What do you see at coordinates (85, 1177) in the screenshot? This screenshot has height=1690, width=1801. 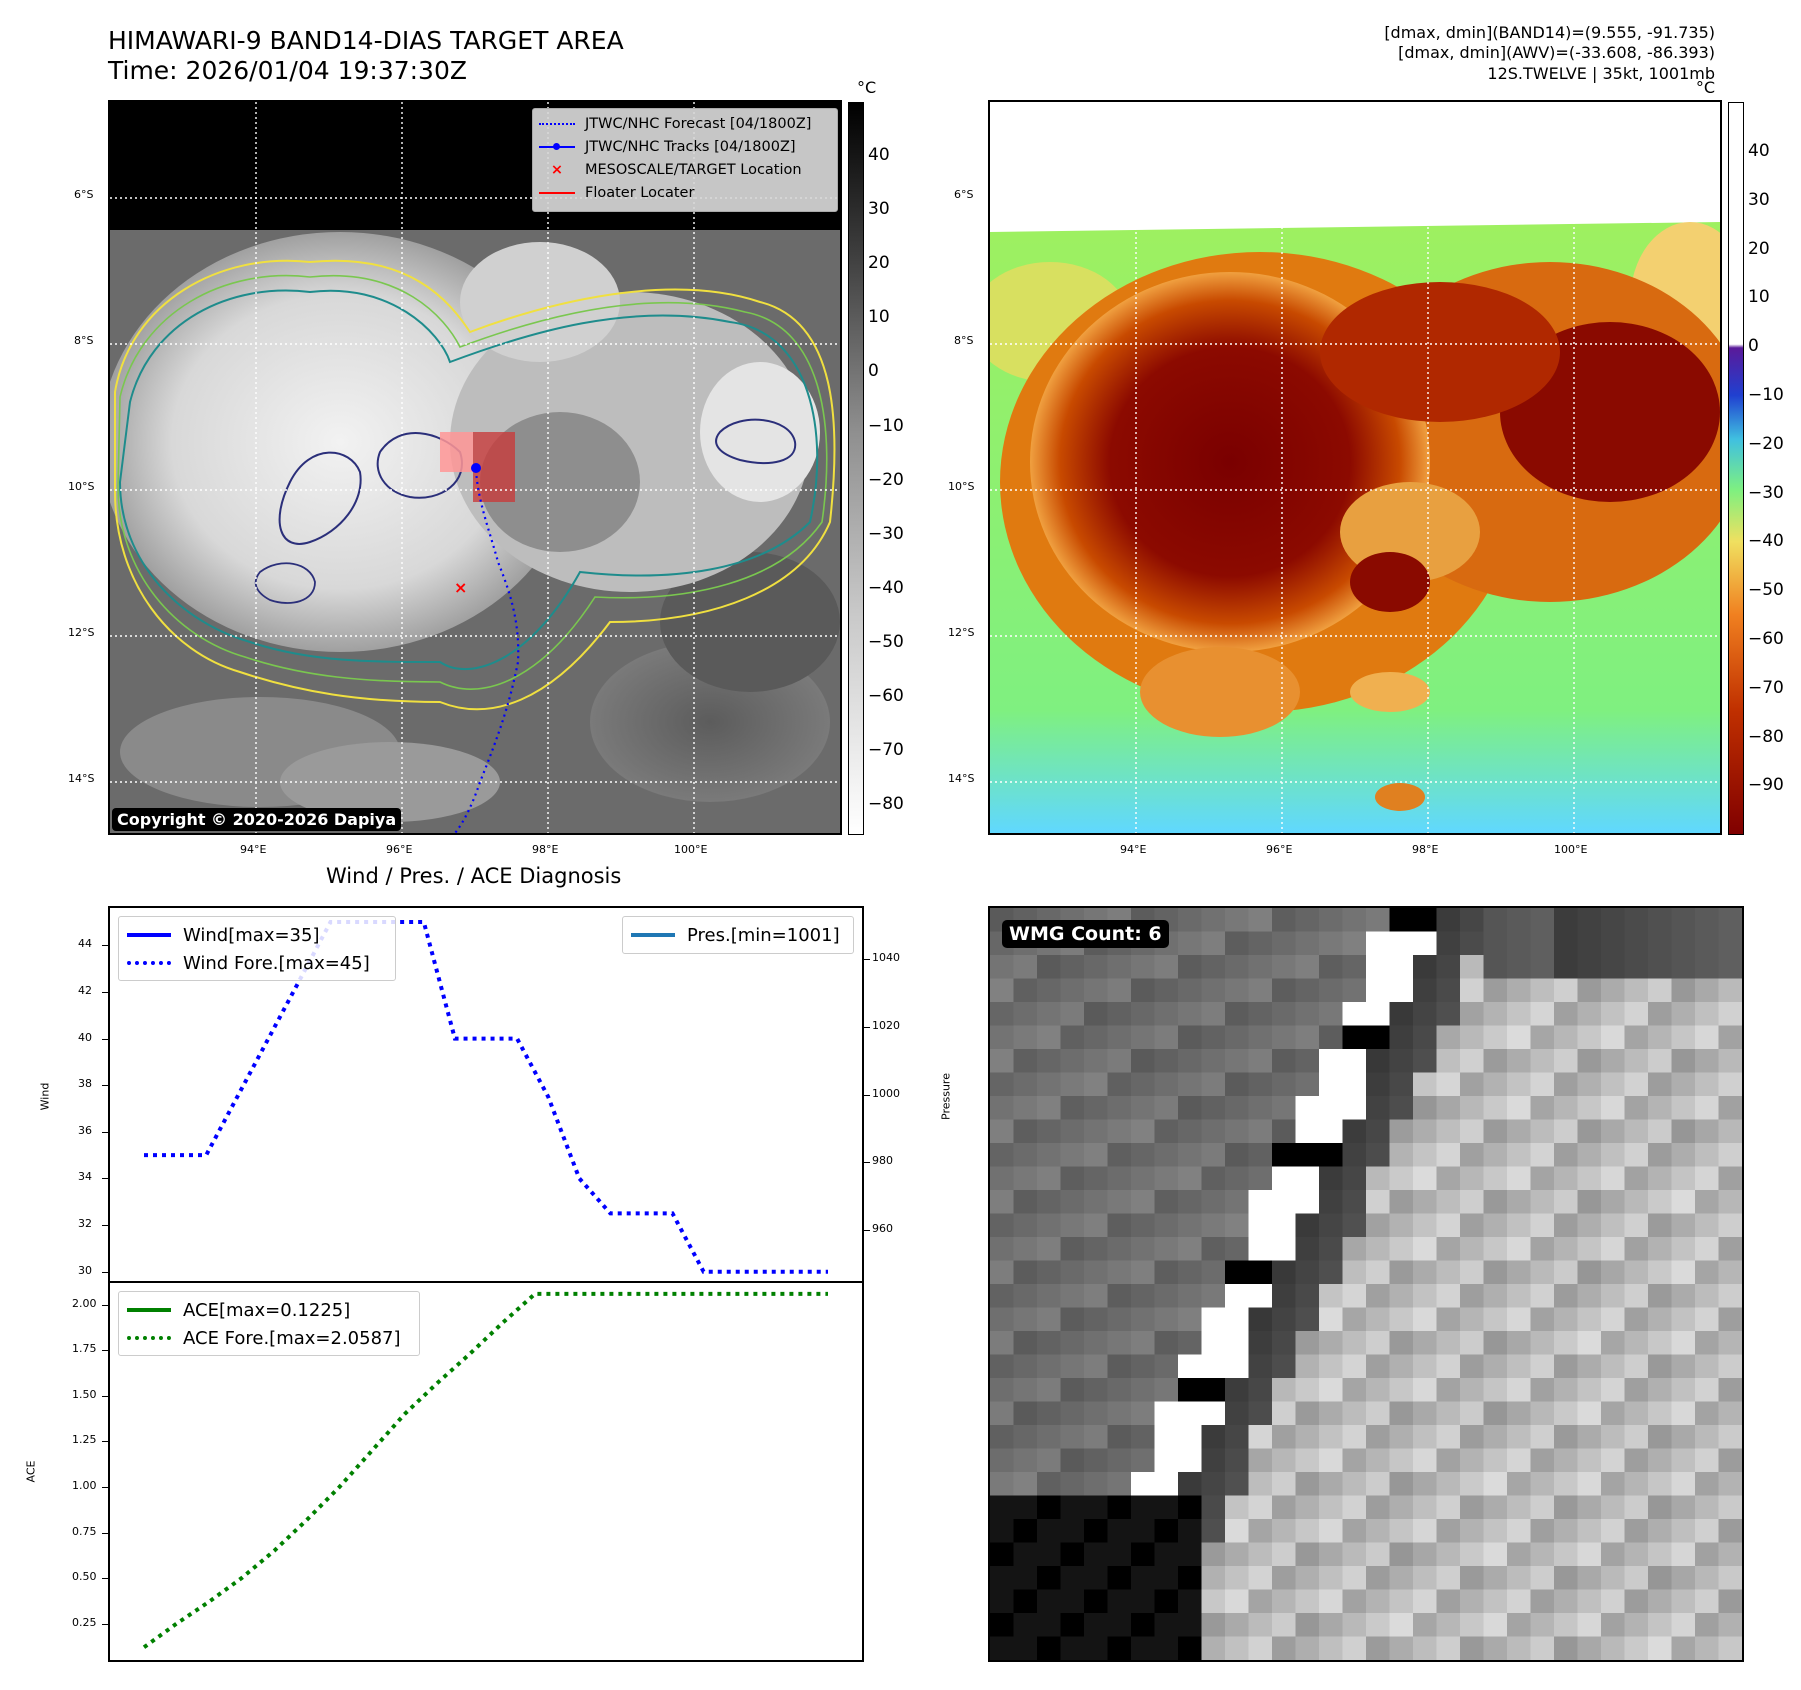 I see `wind-tick: 34` at bounding box center [85, 1177].